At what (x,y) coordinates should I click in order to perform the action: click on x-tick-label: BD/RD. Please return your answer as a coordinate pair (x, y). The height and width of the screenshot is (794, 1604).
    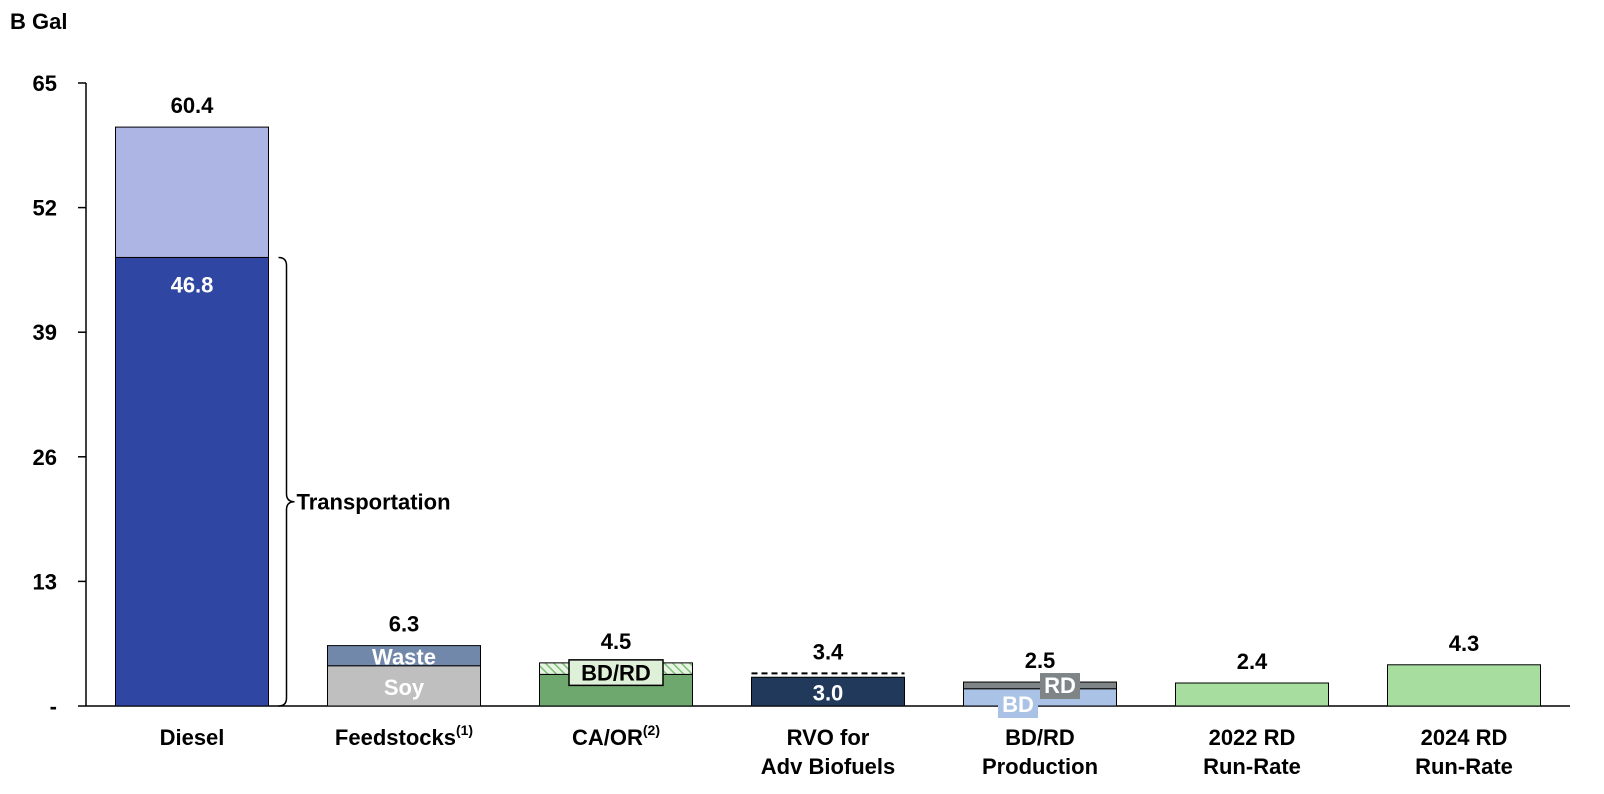
    Looking at the image, I should click on (1040, 737).